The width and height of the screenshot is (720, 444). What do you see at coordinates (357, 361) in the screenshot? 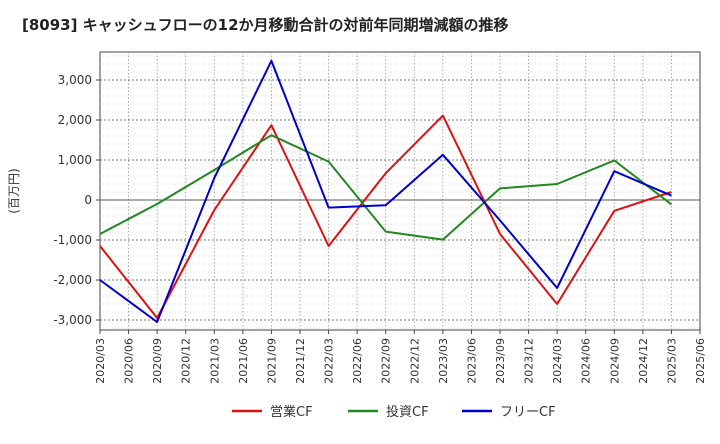
I see `x-tick-label: 2022/06` at bounding box center [357, 361].